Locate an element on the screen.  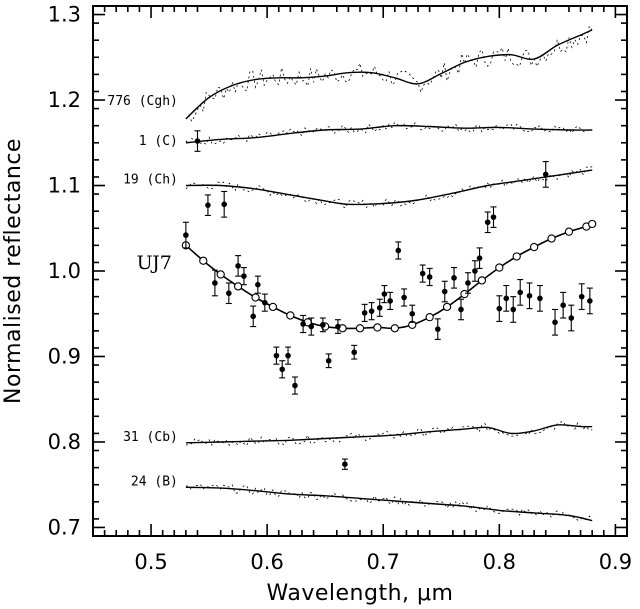
spectrum-24-b- is located at coordinates (389, 502).